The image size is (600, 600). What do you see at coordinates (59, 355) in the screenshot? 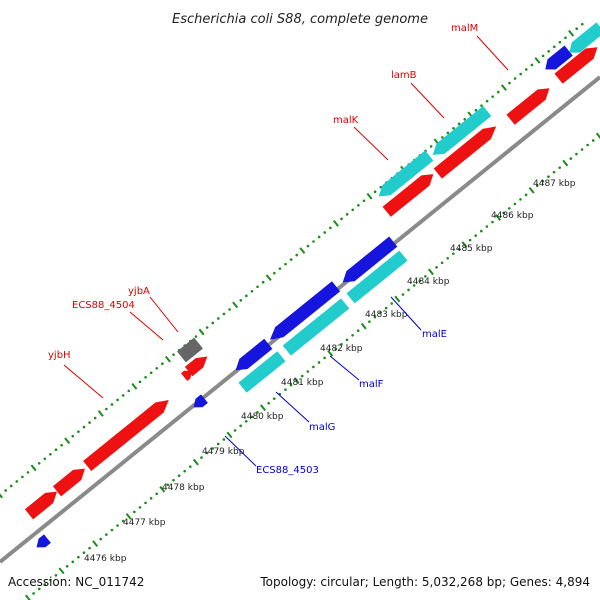
I see `gene-label-yjbh: yjbH` at bounding box center [59, 355].